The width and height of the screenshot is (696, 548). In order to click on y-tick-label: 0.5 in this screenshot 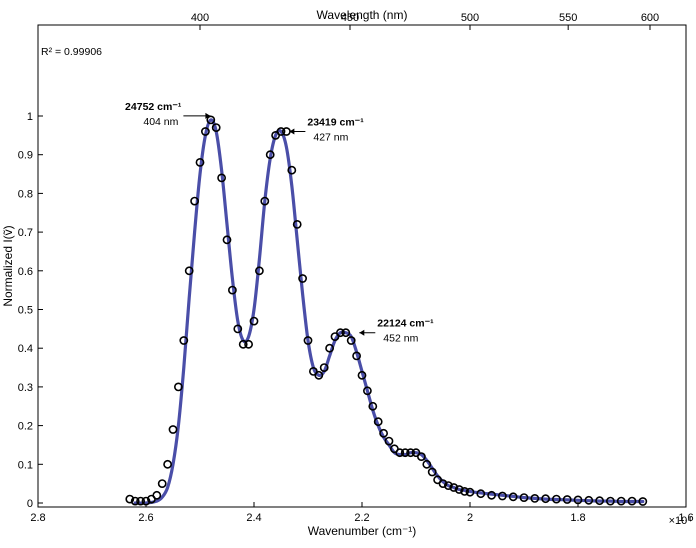, I will do `click(25, 311)`.